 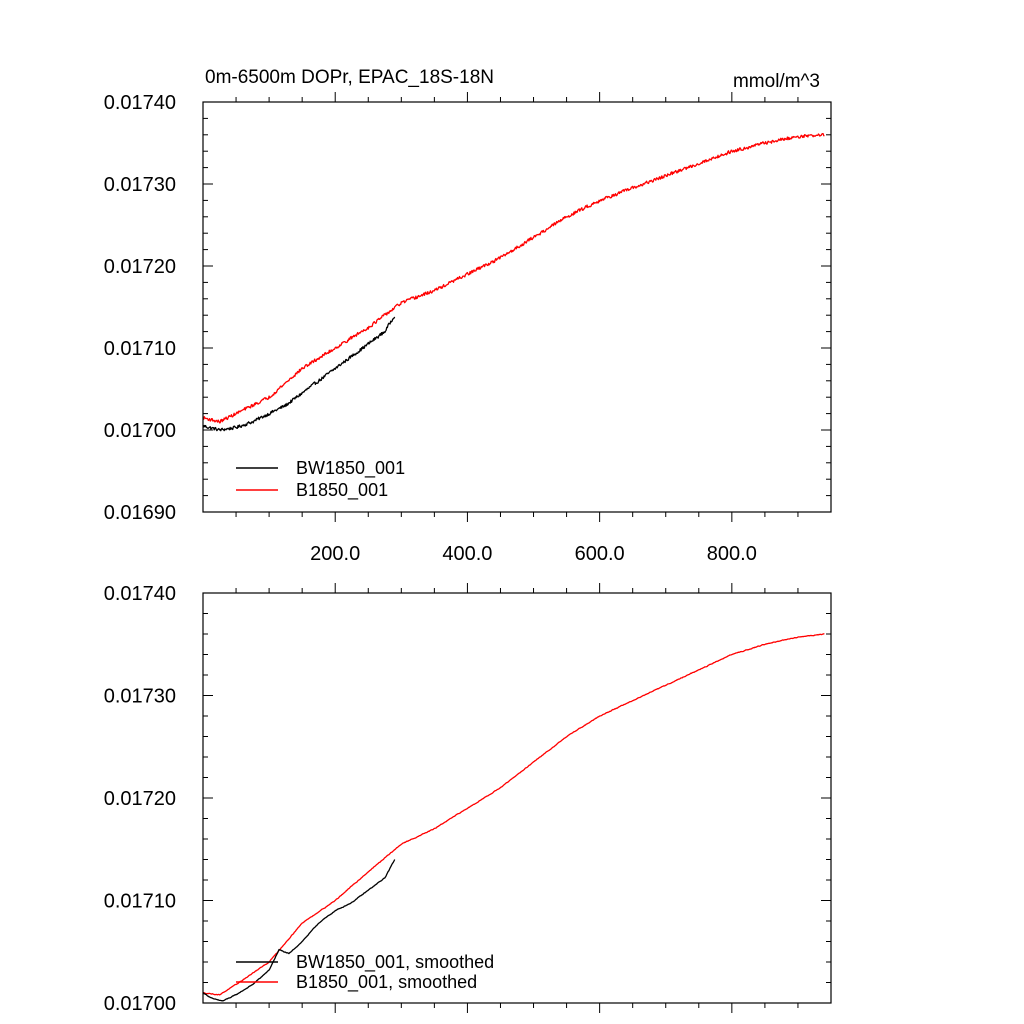 I want to click on bottom-legend: BW1850_001, smoothed B1850_001, smoothed, so click(x=365, y=972).